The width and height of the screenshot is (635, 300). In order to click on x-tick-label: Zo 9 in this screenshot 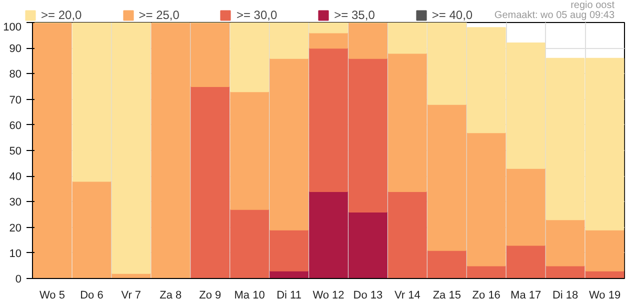, I will do `click(210, 295)`.